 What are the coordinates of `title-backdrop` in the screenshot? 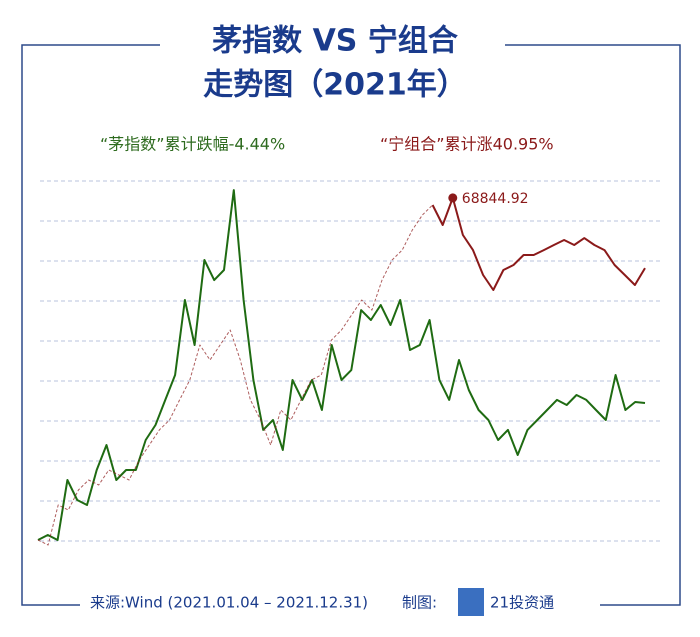 It's located at (332, 60).